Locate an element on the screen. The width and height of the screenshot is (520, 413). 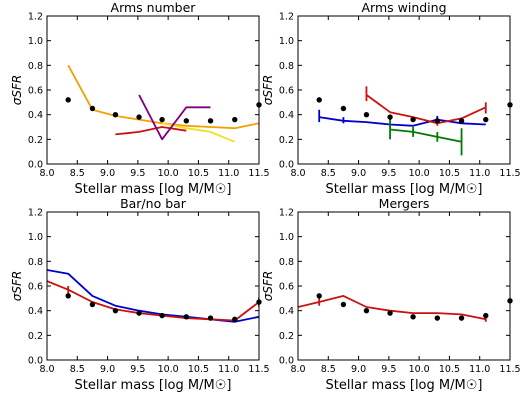
panel-title: Arms number is located at coordinates (154, 7).